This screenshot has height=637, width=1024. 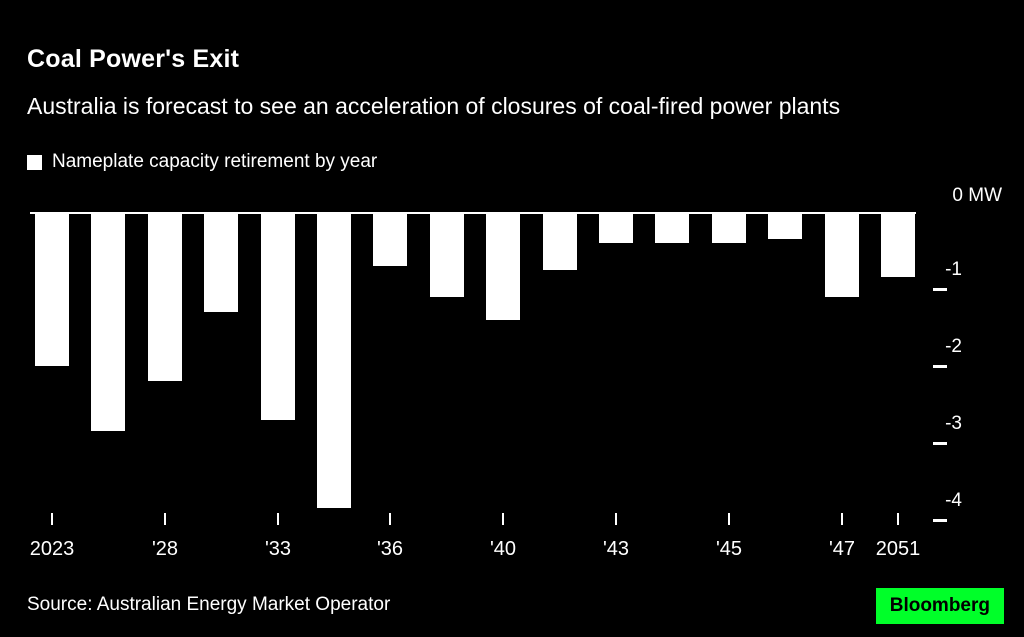 I want to click on y-axis-label: -3, so click(x=953, y=423).